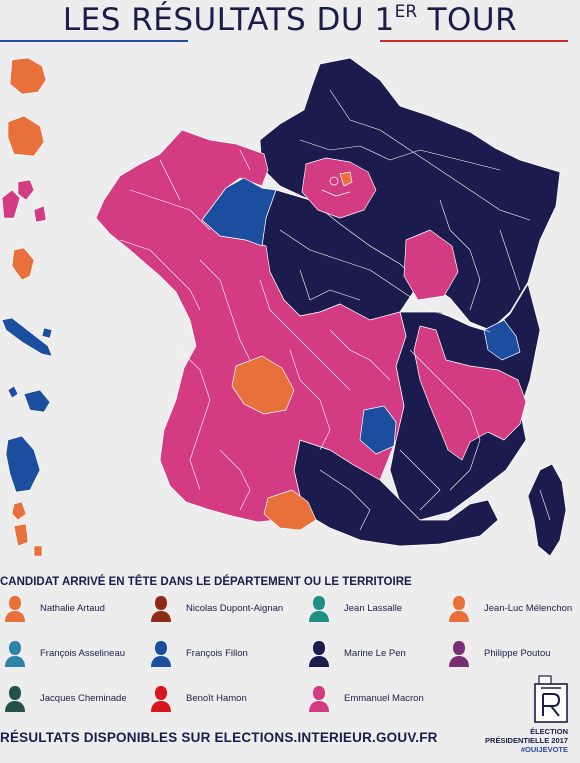 This screenshot has height=763, width=580. I want to click on territory-mayotte, so click(23, 464).